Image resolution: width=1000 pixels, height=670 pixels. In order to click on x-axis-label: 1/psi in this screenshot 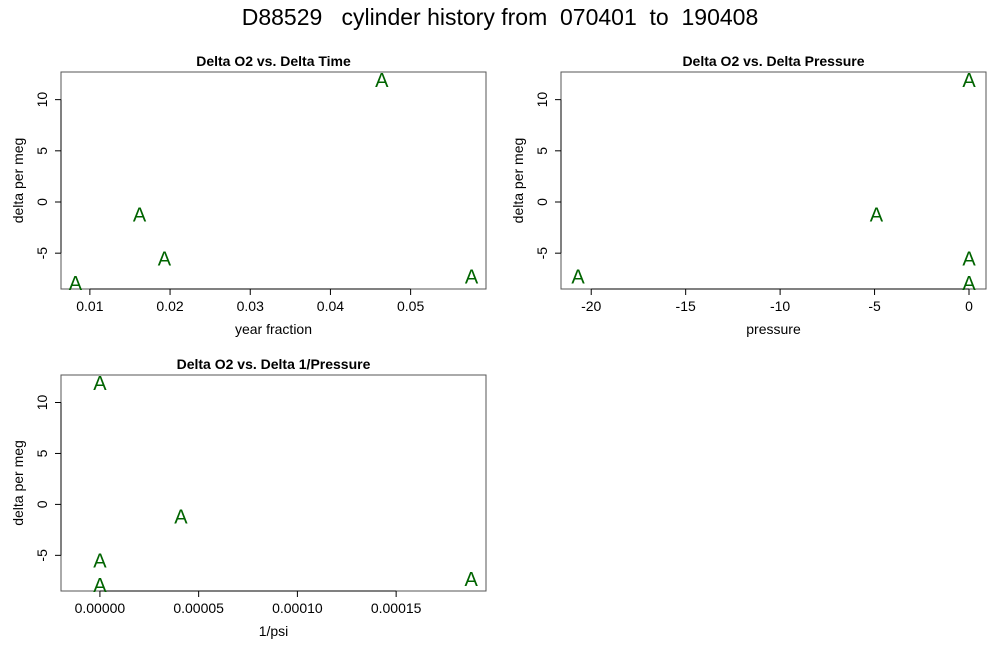, I will do `click(274, 631)`.